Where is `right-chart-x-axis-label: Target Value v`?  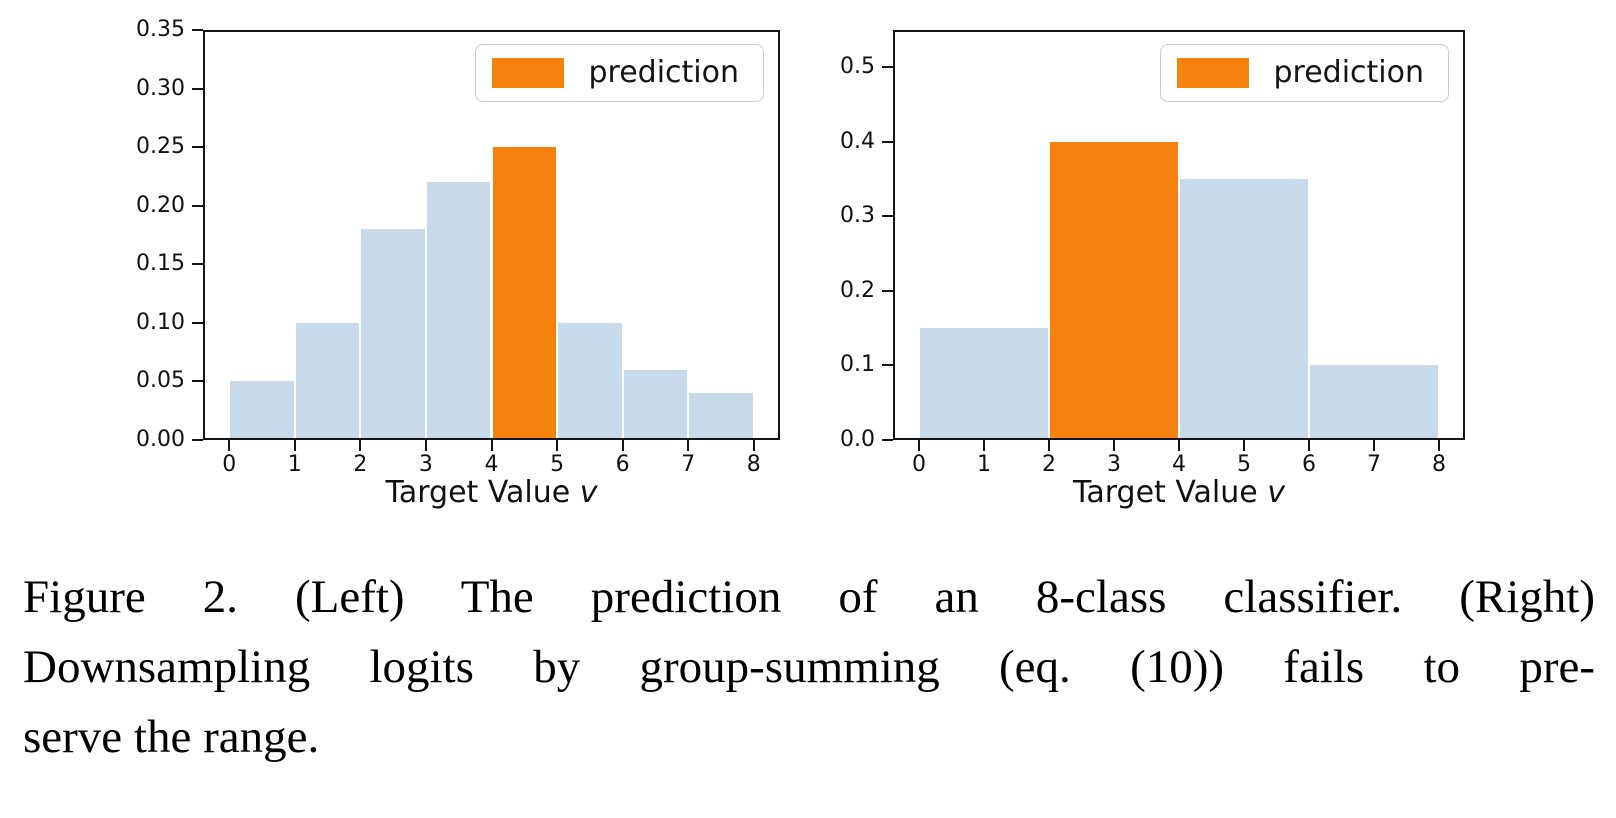 right-chart-x-axis-label: Target Value v is located at coordinates (1179, 493).